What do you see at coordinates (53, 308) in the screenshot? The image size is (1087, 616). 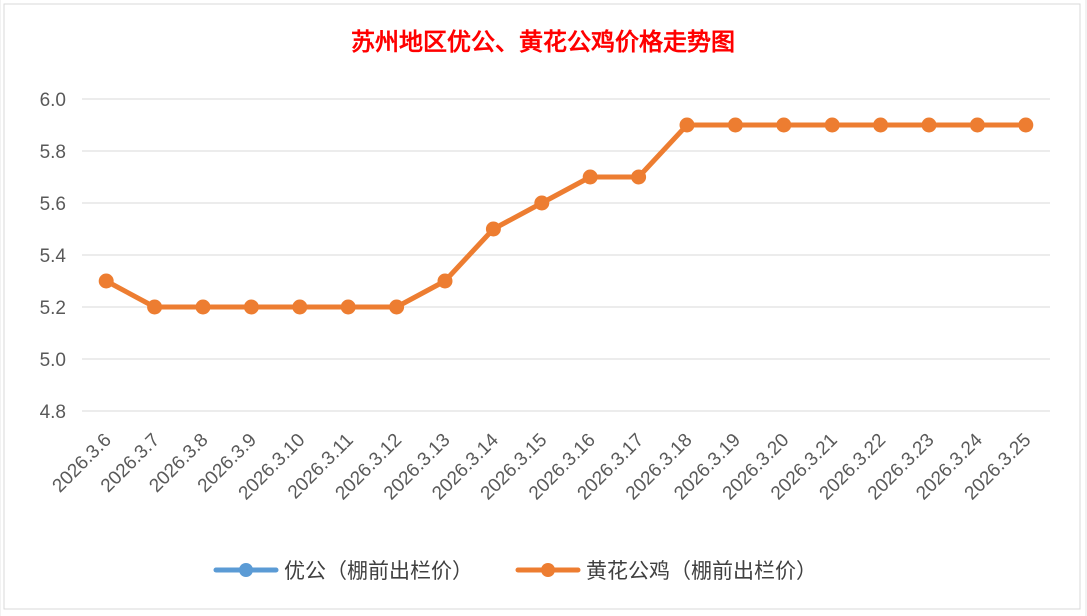 I see `y-tick-label: 5.2` at bounding box center [53, 308].